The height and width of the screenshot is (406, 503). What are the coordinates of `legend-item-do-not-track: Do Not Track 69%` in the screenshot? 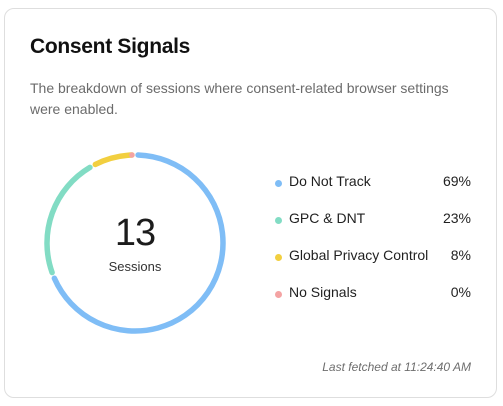 It's located at (373, 191).